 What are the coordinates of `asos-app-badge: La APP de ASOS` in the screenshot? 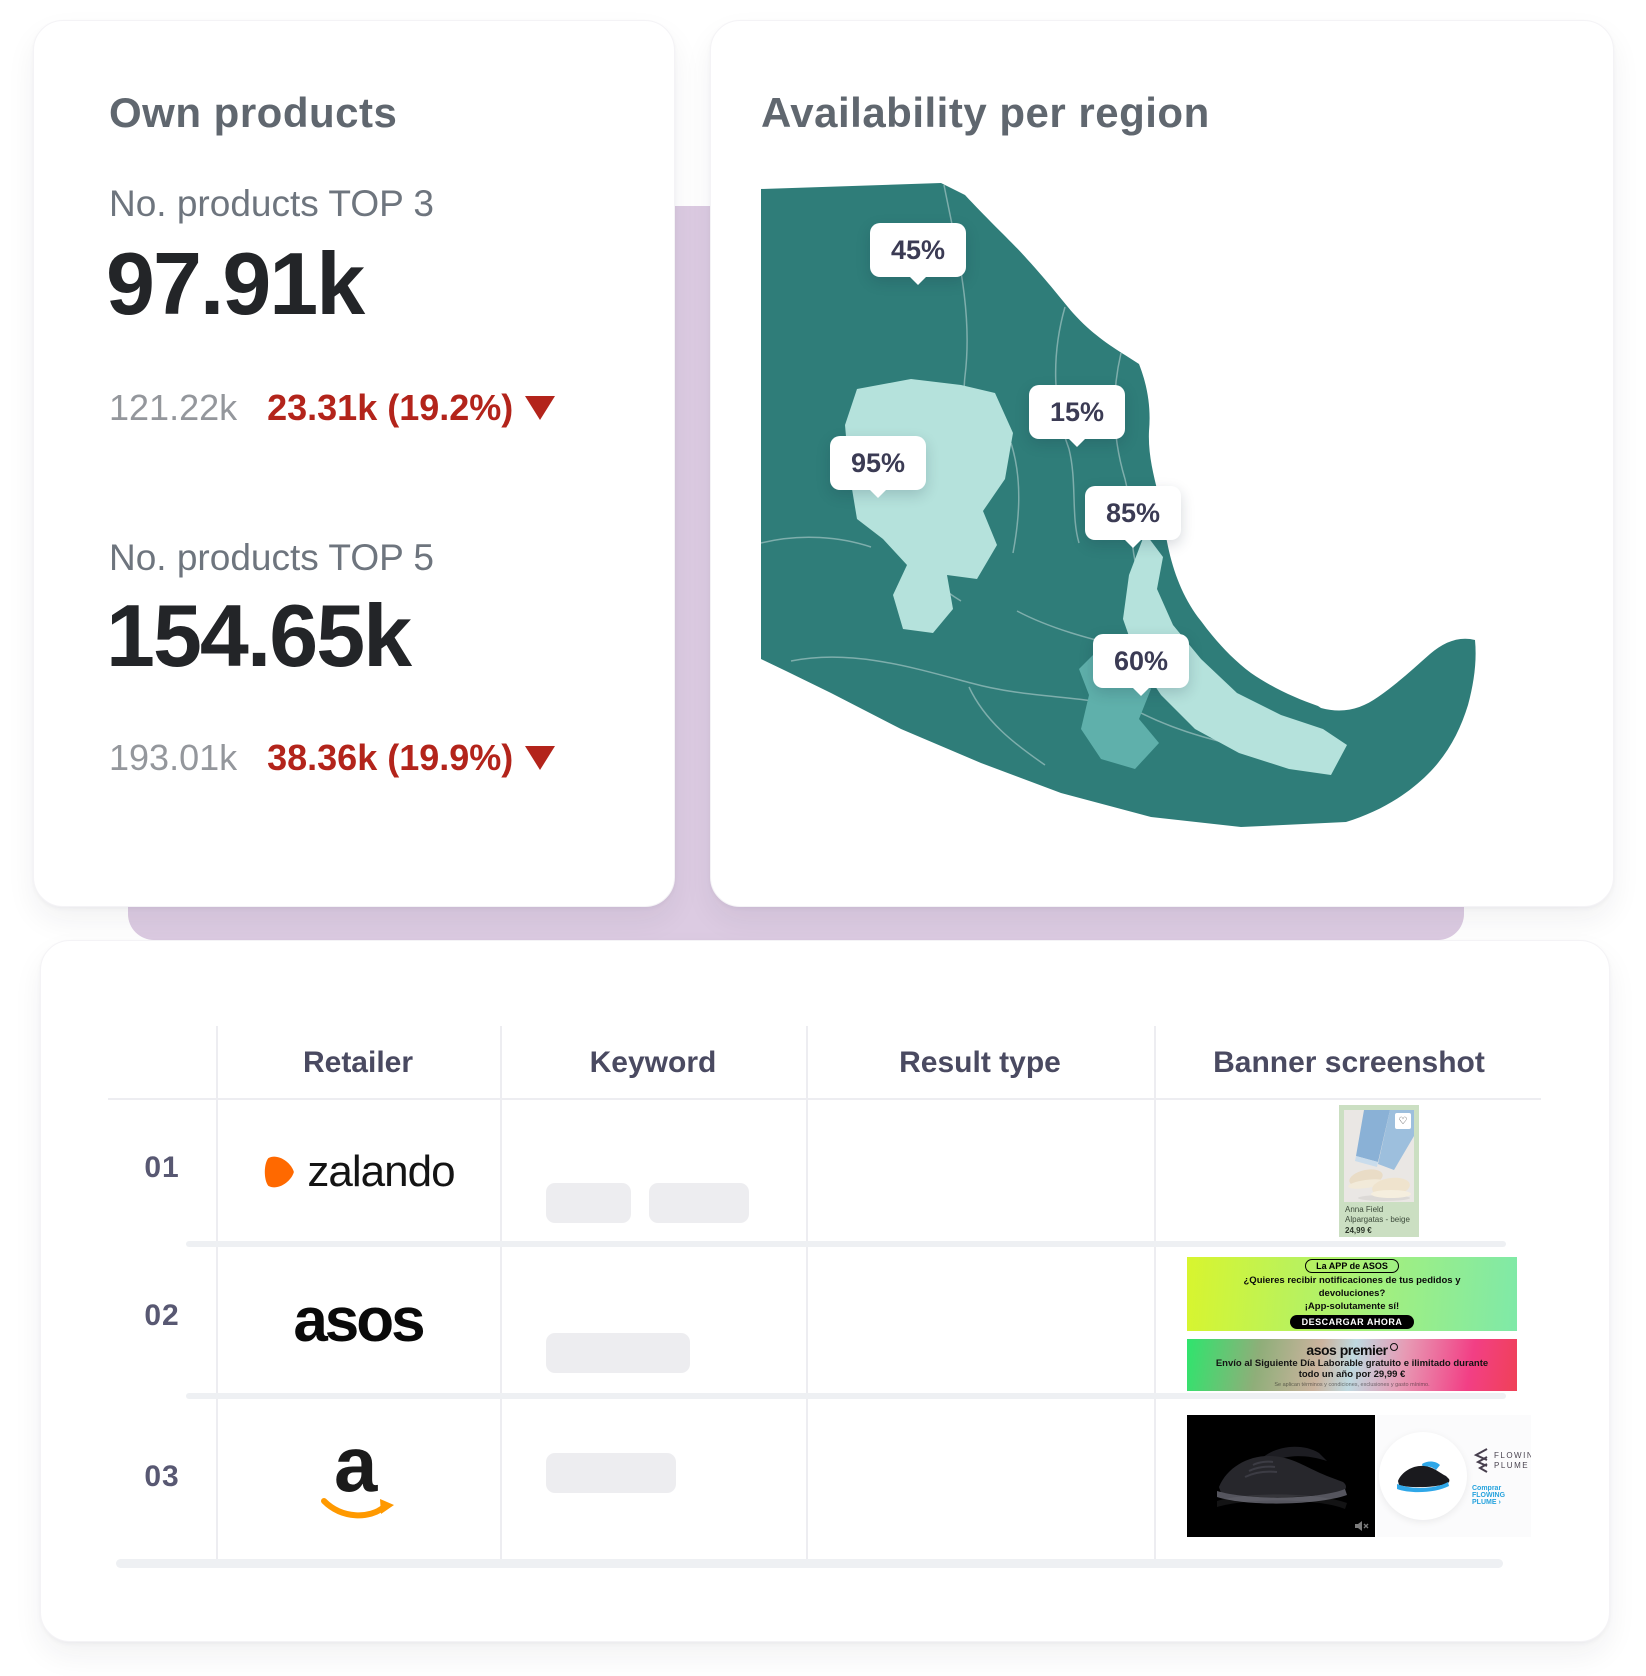 It's located at (1352, 1266).